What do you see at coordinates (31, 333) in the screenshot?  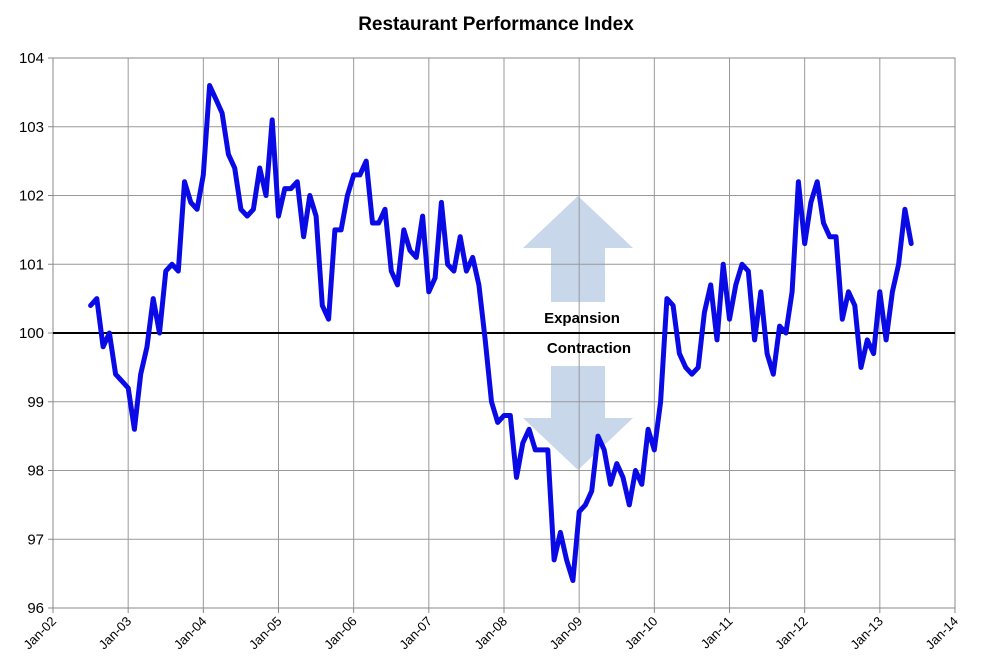 I see `y-tick-label: 100` at bounding box center [31, 333].